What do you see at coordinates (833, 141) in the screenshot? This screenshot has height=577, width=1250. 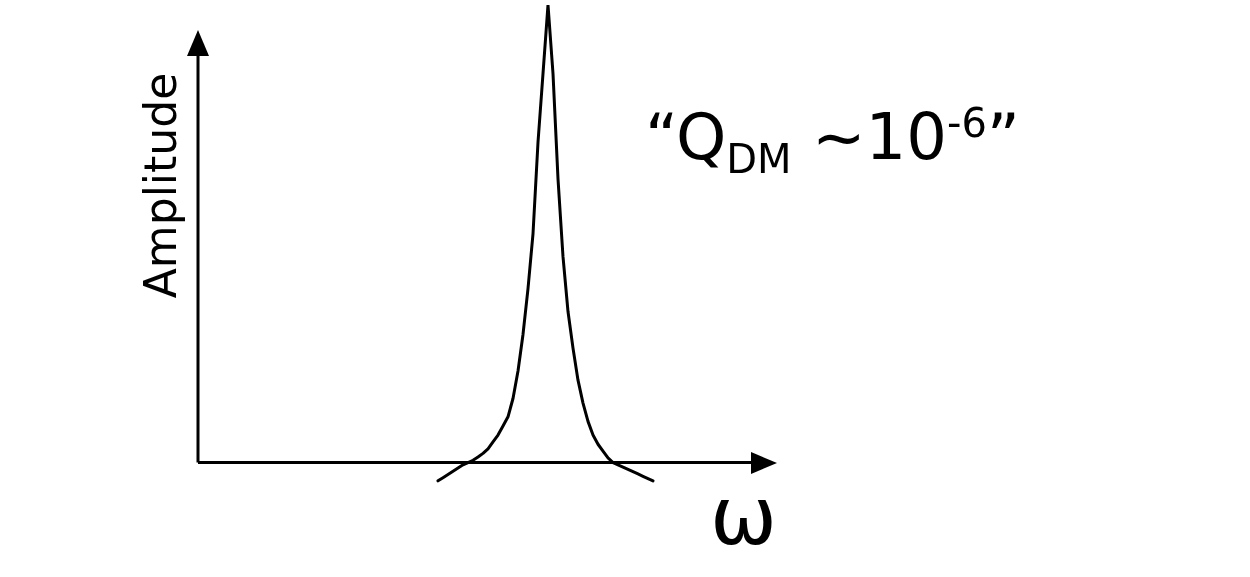 I see `annotation: “Q$_{DM}$ ~10$^{-6}$”` at bounding box center [833, 141].